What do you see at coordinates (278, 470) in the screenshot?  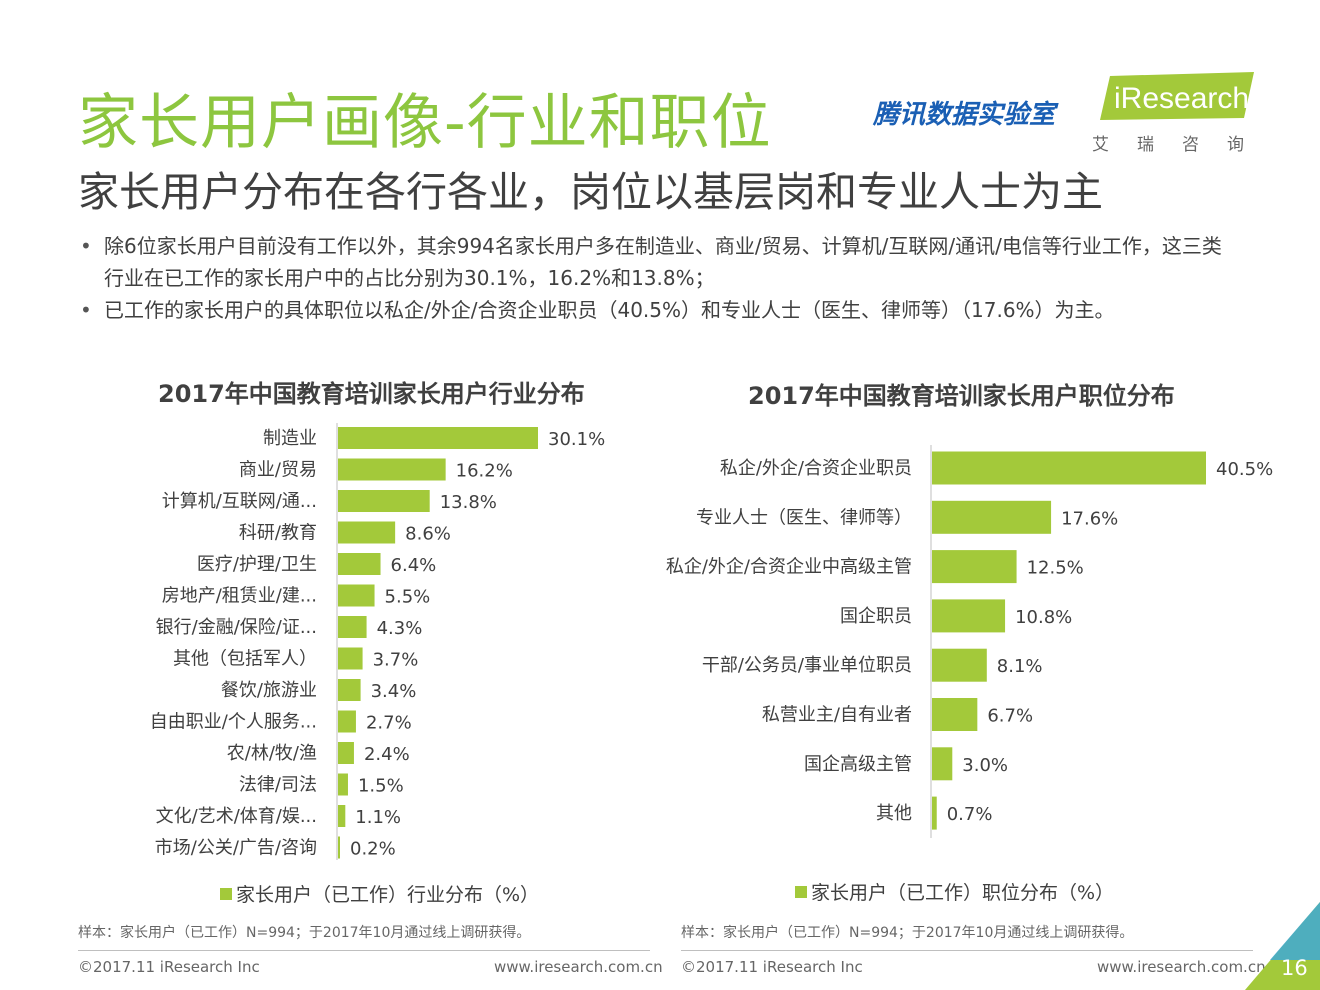 I see `category-label-0-1: 商业/贸易` at bounding box center [278, 470].